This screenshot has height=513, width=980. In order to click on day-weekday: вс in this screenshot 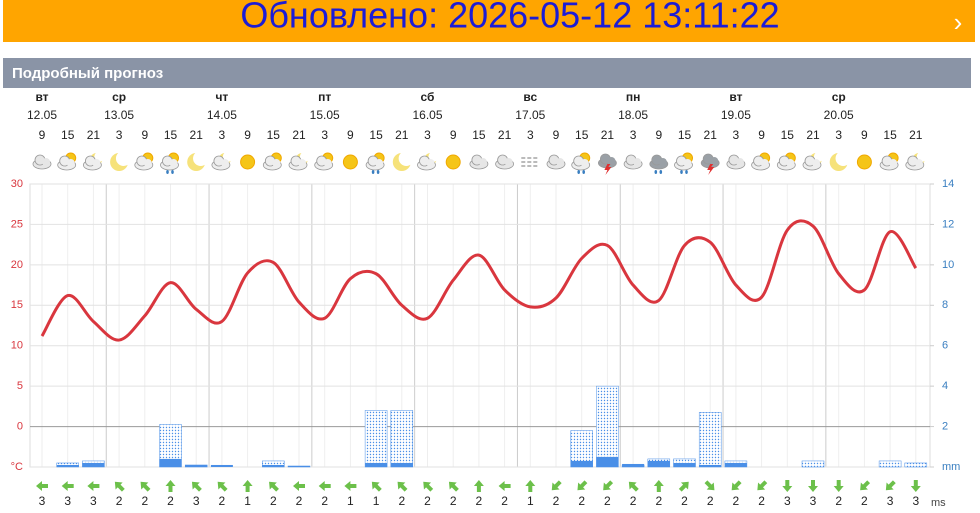, I will do `click(530, 97)`.